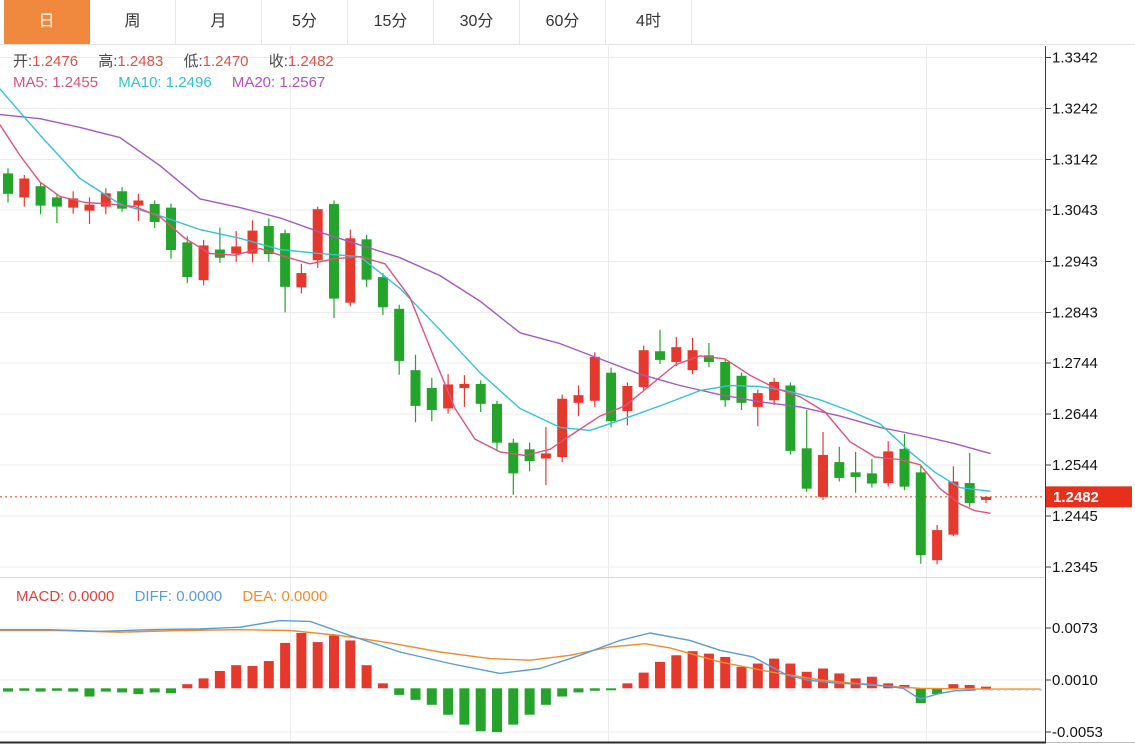 The image size is (1135, 749). I want to click on timeframe-tab-6: 60分, so click(563, 22).